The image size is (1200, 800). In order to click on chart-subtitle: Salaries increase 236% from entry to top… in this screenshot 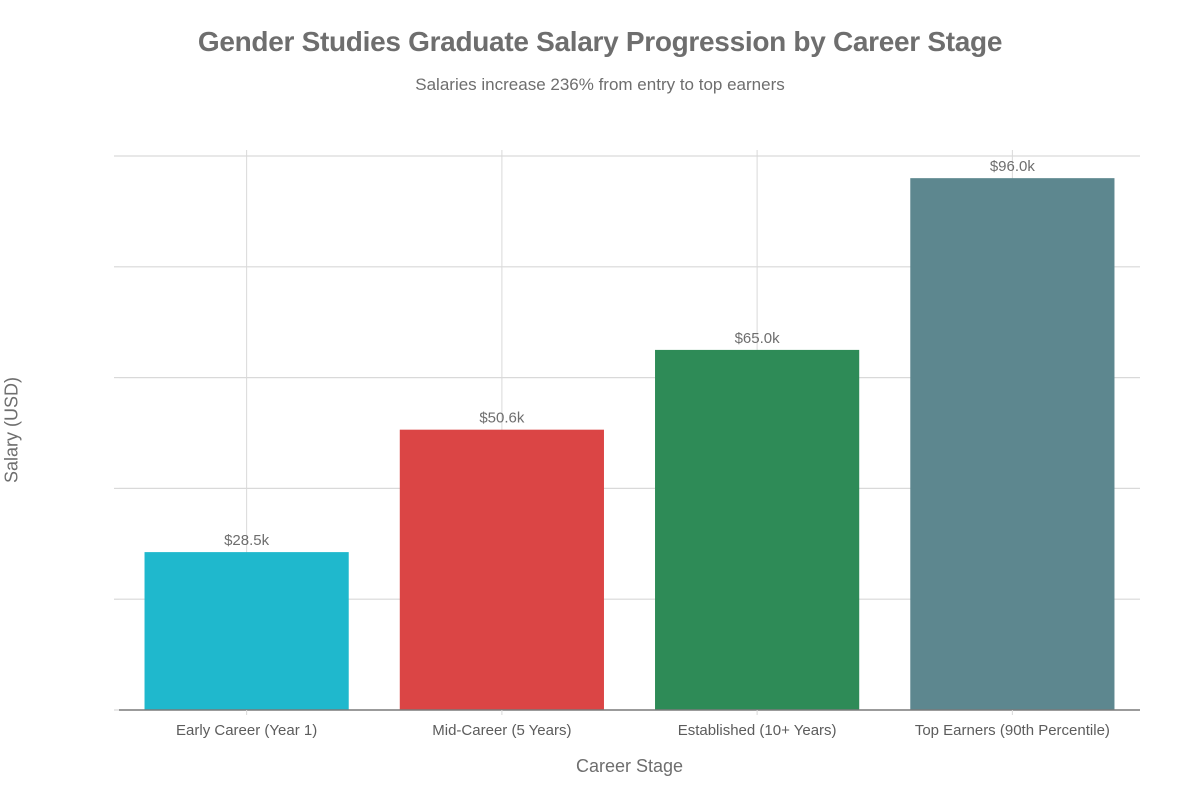, I will do `click(600, 84)`.